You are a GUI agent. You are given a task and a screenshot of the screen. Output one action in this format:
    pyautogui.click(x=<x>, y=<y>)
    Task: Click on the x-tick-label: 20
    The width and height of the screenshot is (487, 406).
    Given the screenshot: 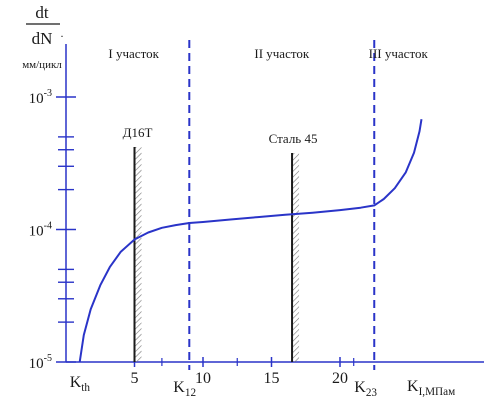 What is the action you would take?
    pyautogui.click(x=340, y=378)
    